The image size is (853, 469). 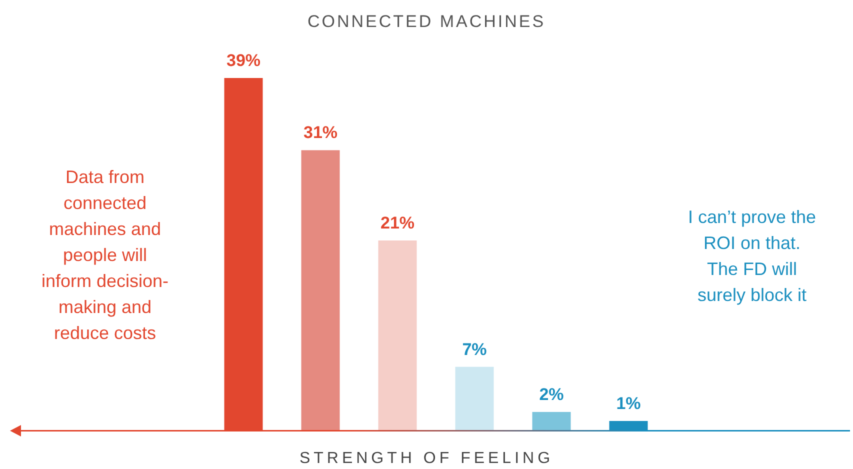 I want to click on data-label: 39%, so click(x=243, y=60).